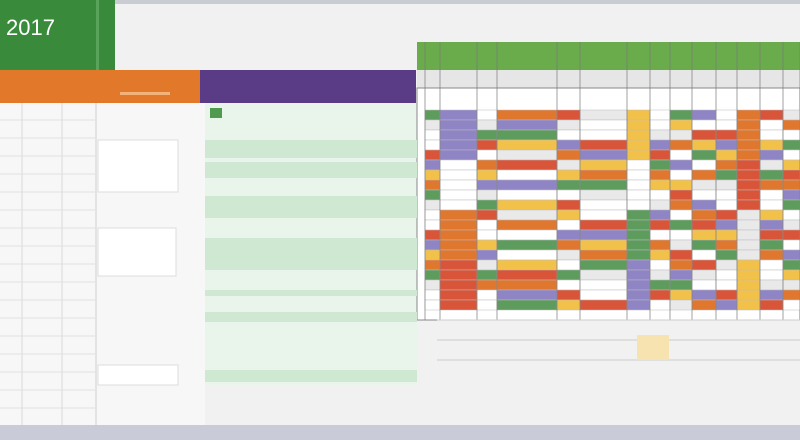 The image size is (800, 440). What do you see at coordinates (137, 252) in the screenshot?
I see `input-box` at bounding box center [137, 252].